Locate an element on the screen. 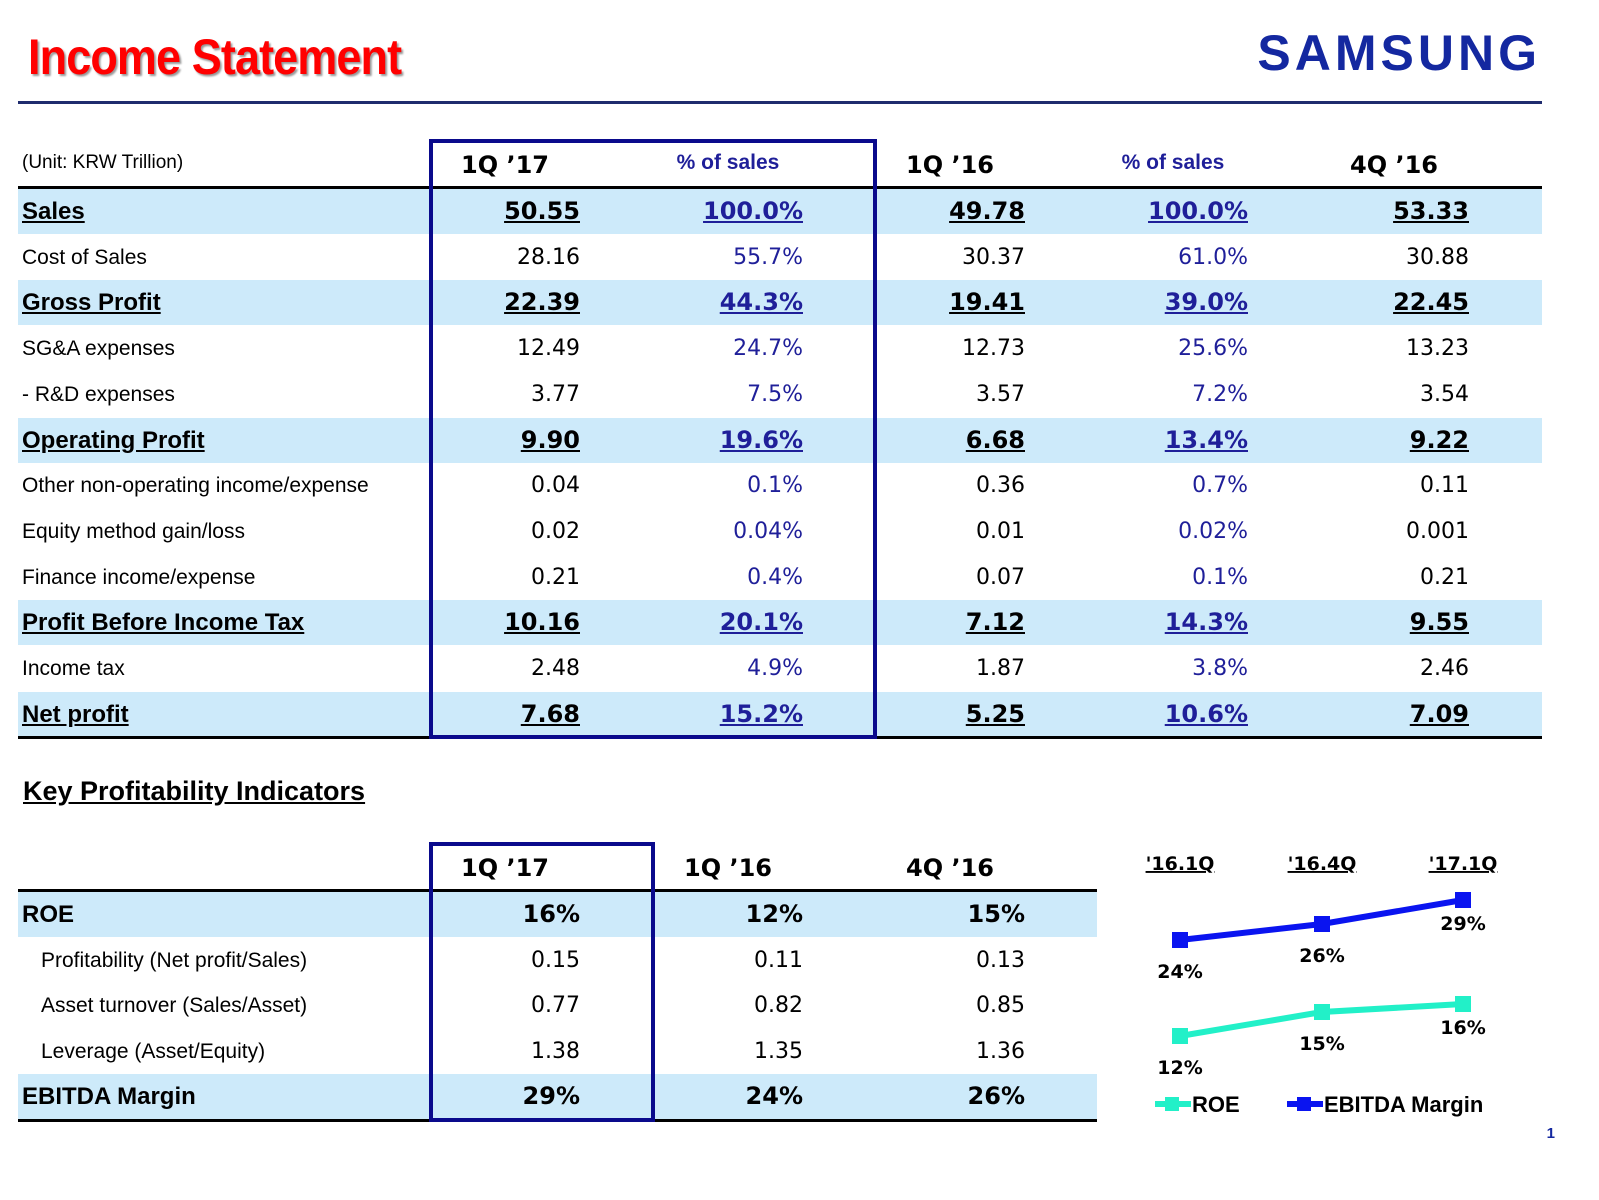 This screenshot has width=1599, height=1200. cell-value: 9.90 is located at coordinates (550, 439).